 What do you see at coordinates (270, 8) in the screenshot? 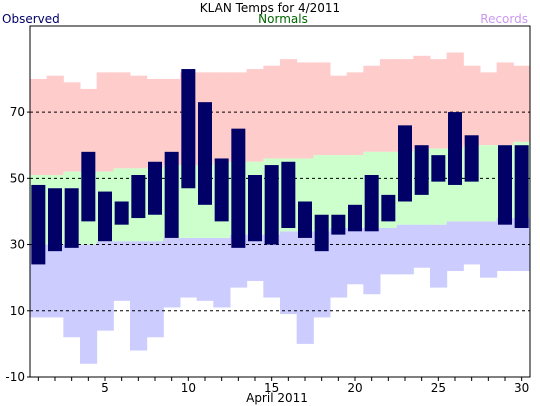
I see `chart-title: KLAN Temps for 4/2011` at bounding box center [270, 8].